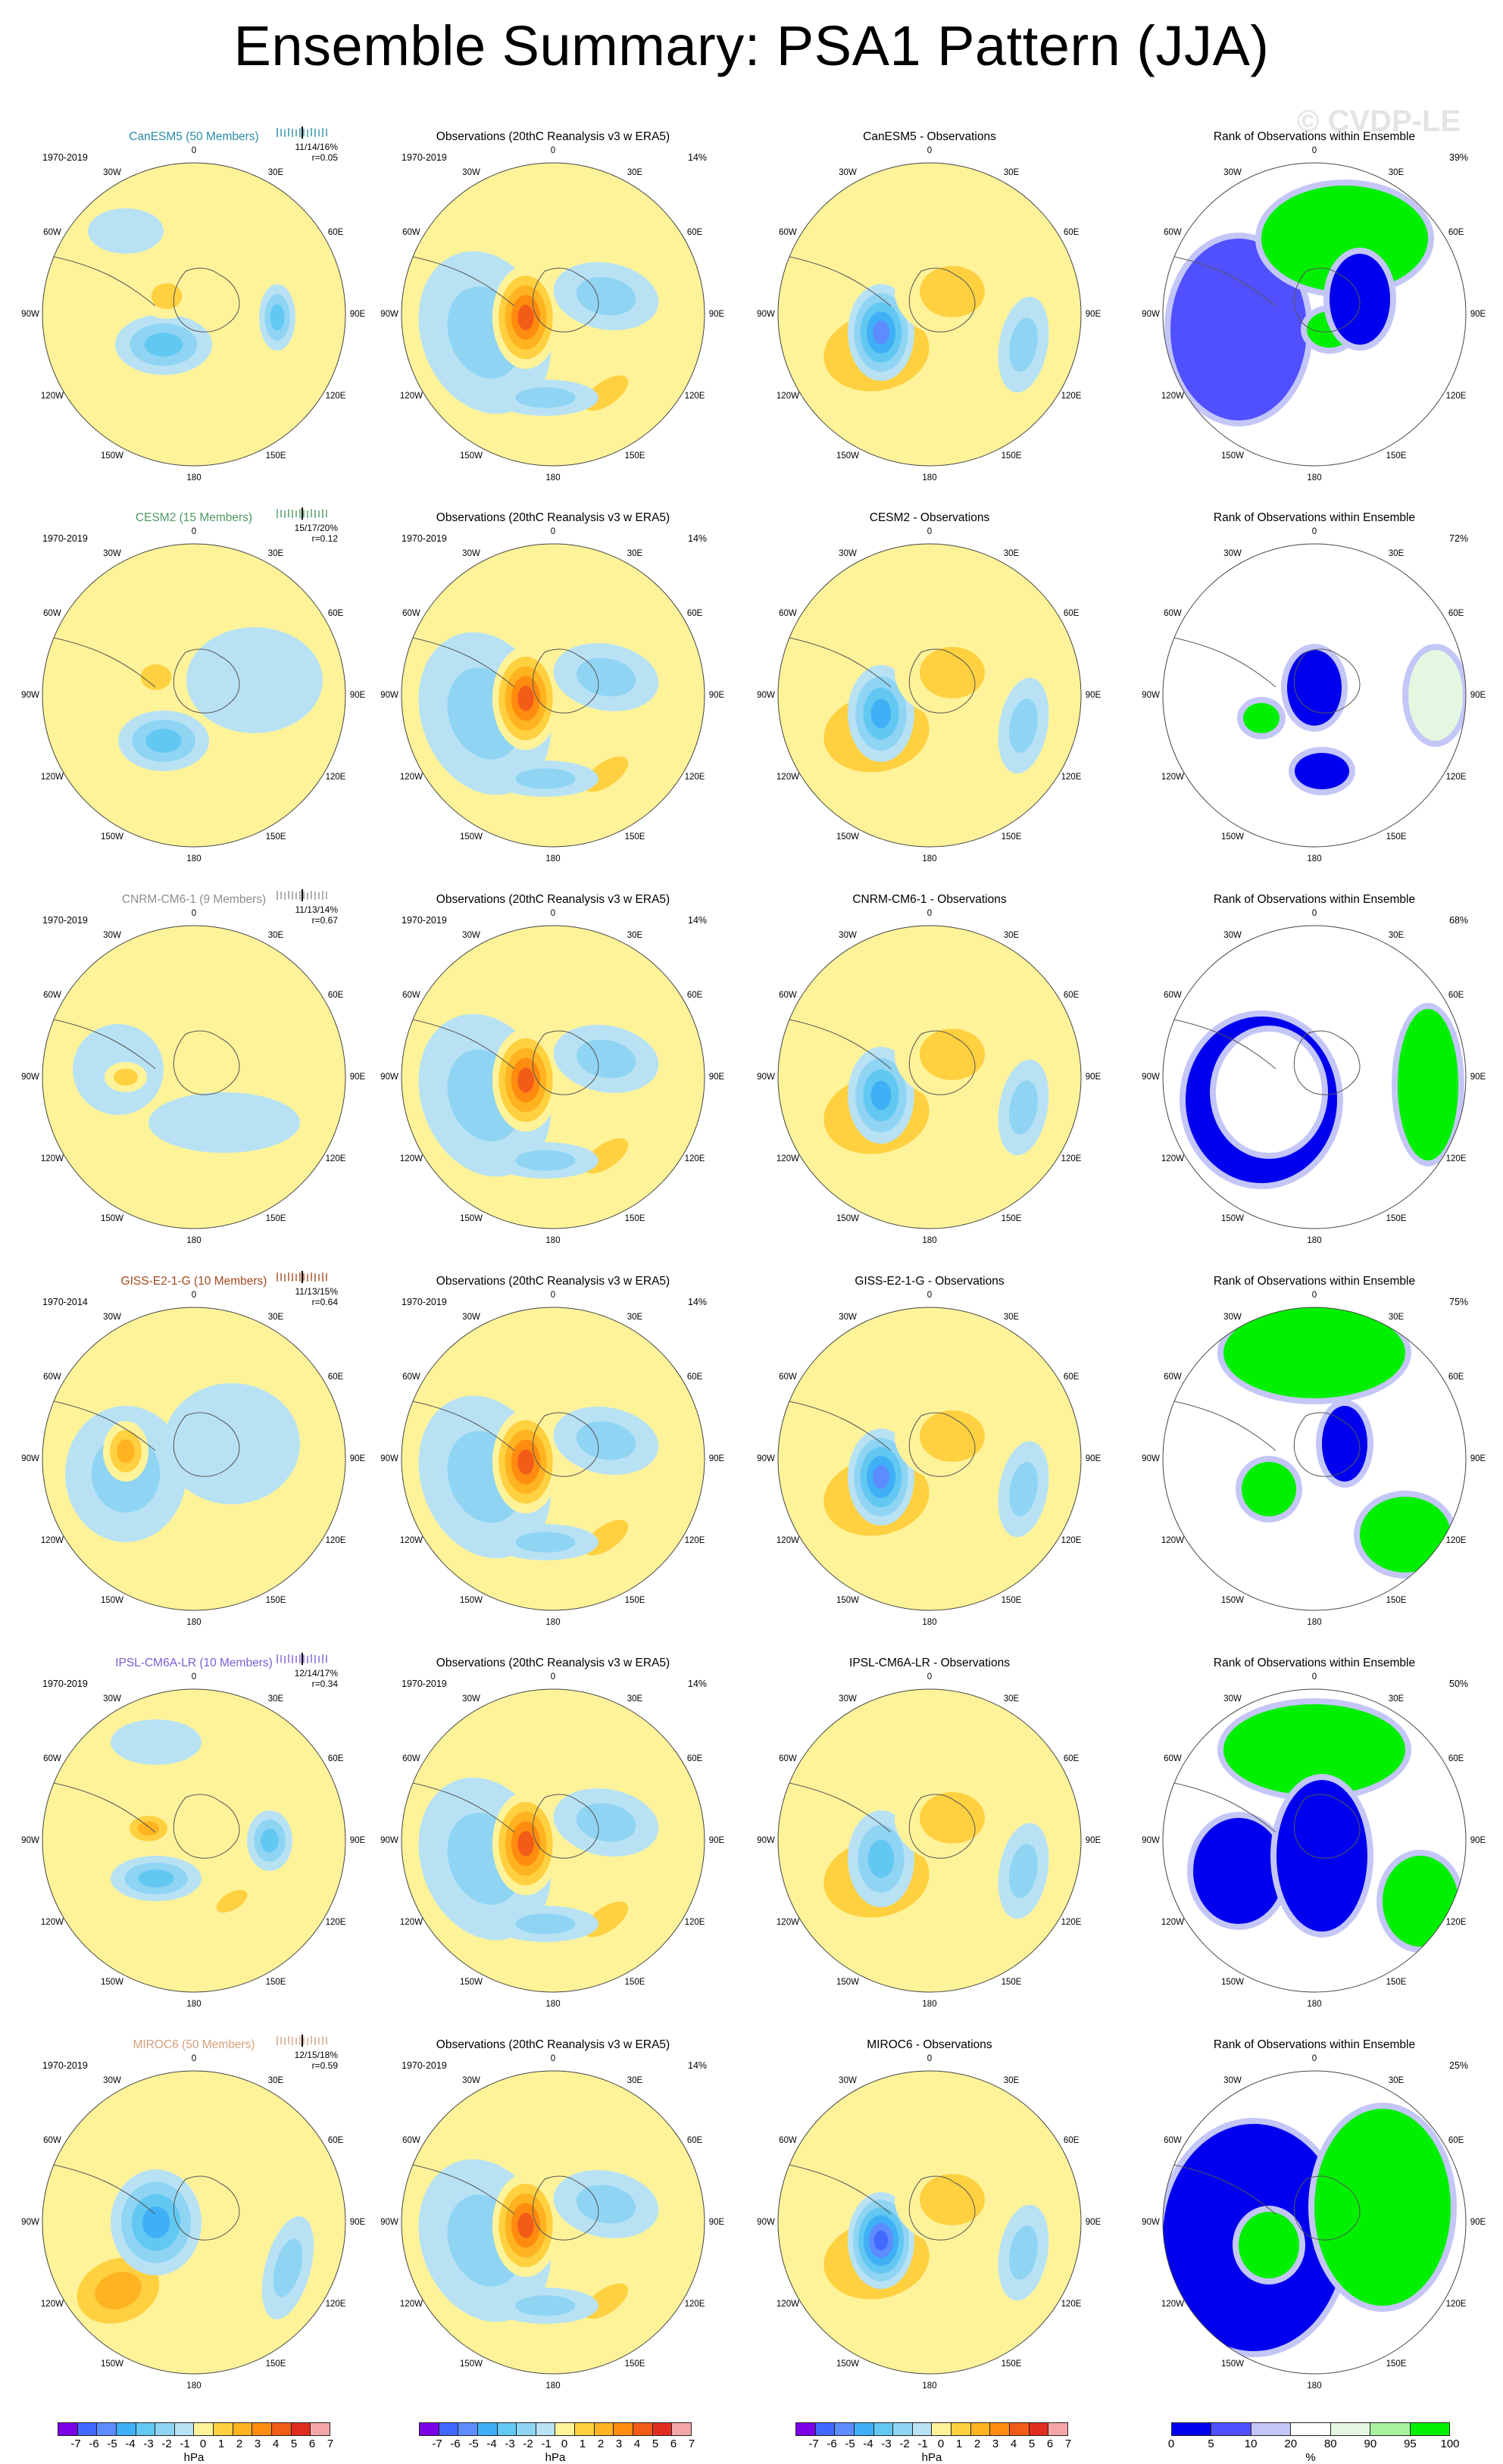 The width and height of the screenshot is (1503, 2464). Describe the element at coordinates (698, 1684) in the screenshot. I see `row5-obs-percent: 14%` at that location.